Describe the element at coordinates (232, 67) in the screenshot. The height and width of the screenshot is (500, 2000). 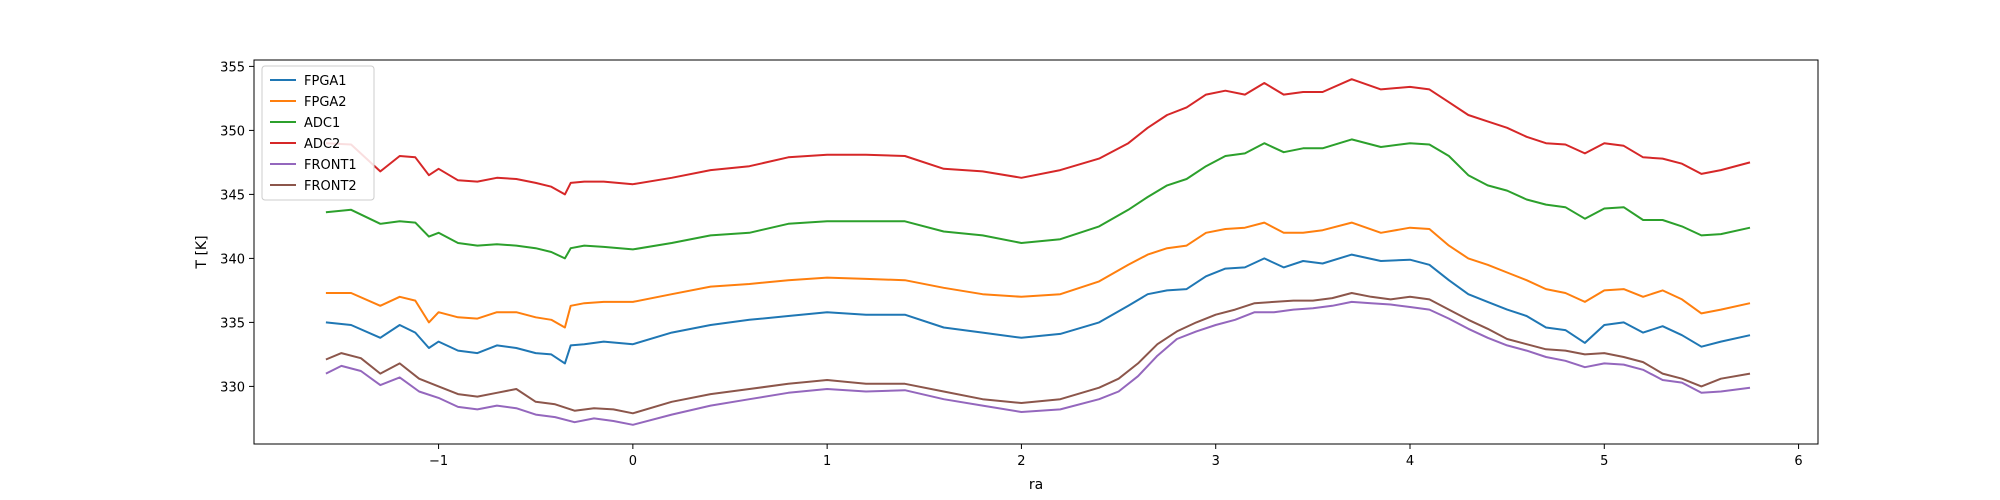
I see `y-tick-label: 355` at that location.